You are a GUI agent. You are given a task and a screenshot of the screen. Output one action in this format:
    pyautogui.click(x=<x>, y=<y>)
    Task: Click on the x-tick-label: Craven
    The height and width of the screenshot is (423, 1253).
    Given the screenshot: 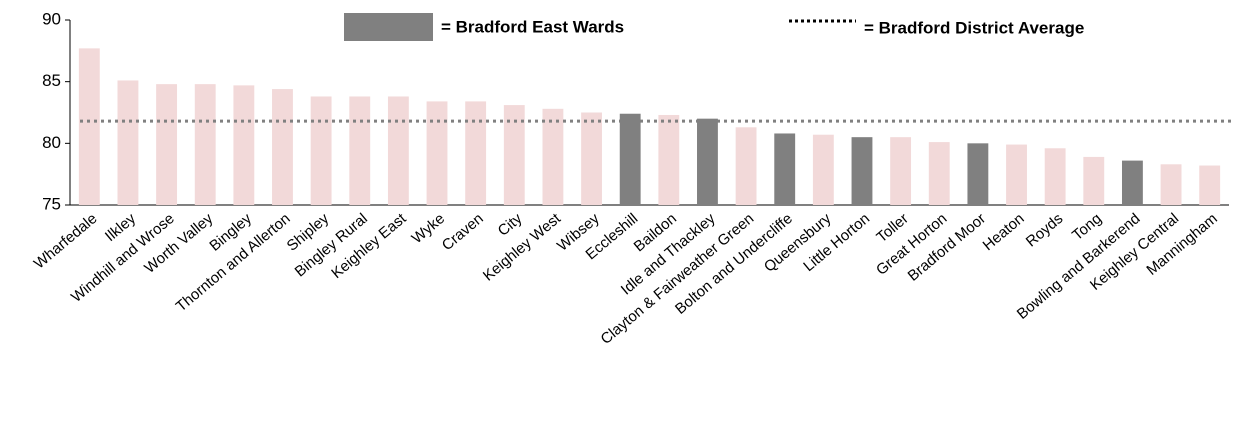 What is the action you would take?
    pyautogui.click(x=463, y=232)
    